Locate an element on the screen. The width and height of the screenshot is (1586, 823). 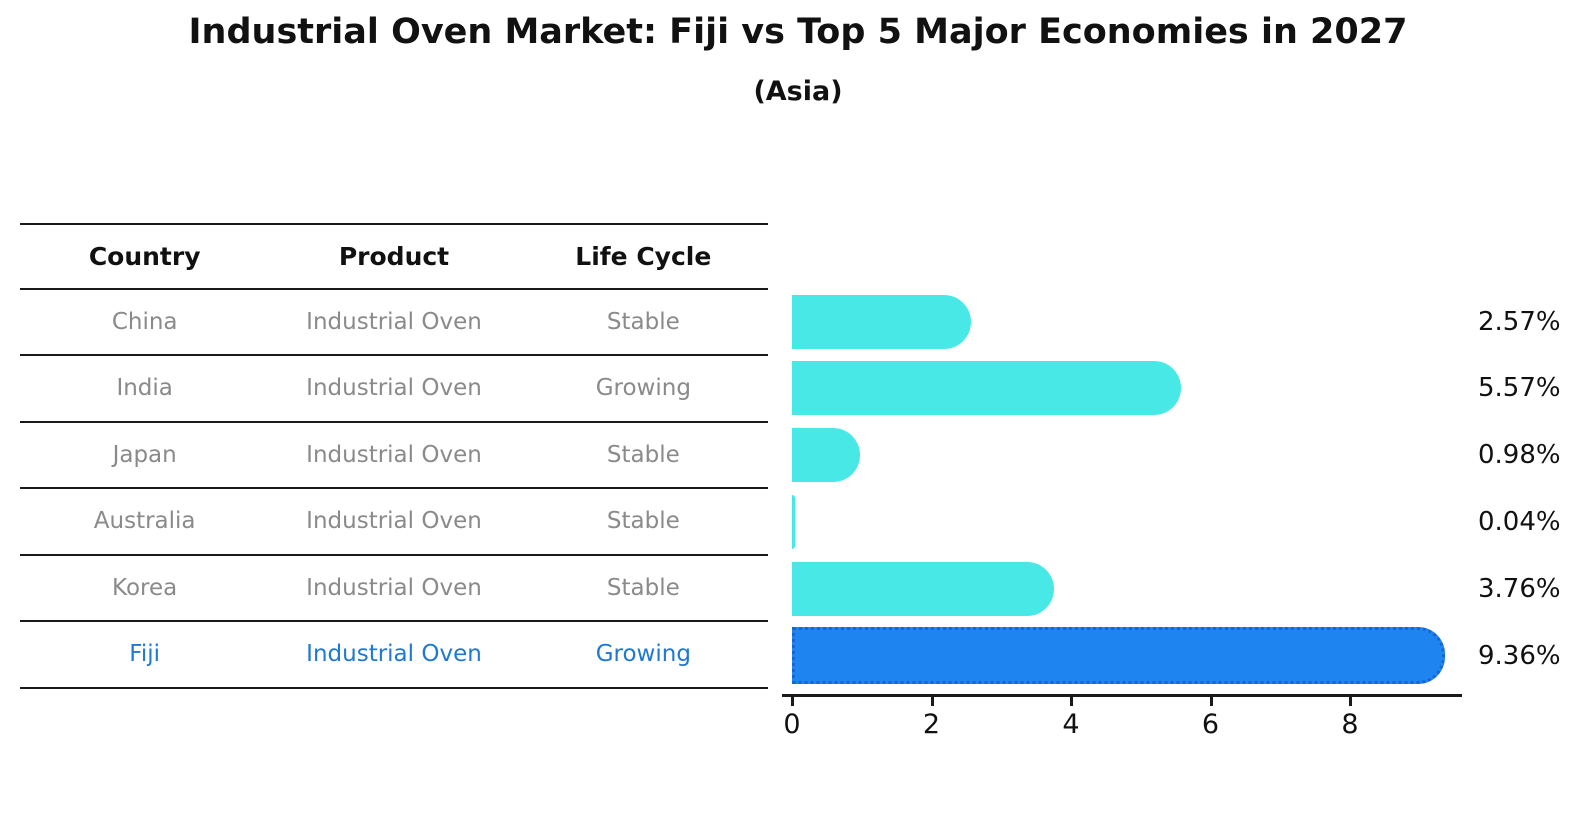
table-row-fiji: Fiji Industrial Oven Growing is located at coordinates (394, 655).